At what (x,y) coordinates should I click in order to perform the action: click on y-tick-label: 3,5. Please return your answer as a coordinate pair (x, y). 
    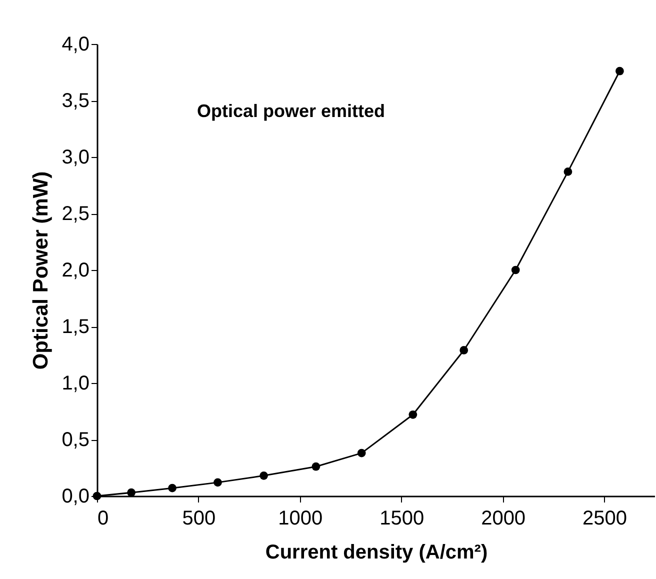
    Looking at the image, I should click on (76, 101).